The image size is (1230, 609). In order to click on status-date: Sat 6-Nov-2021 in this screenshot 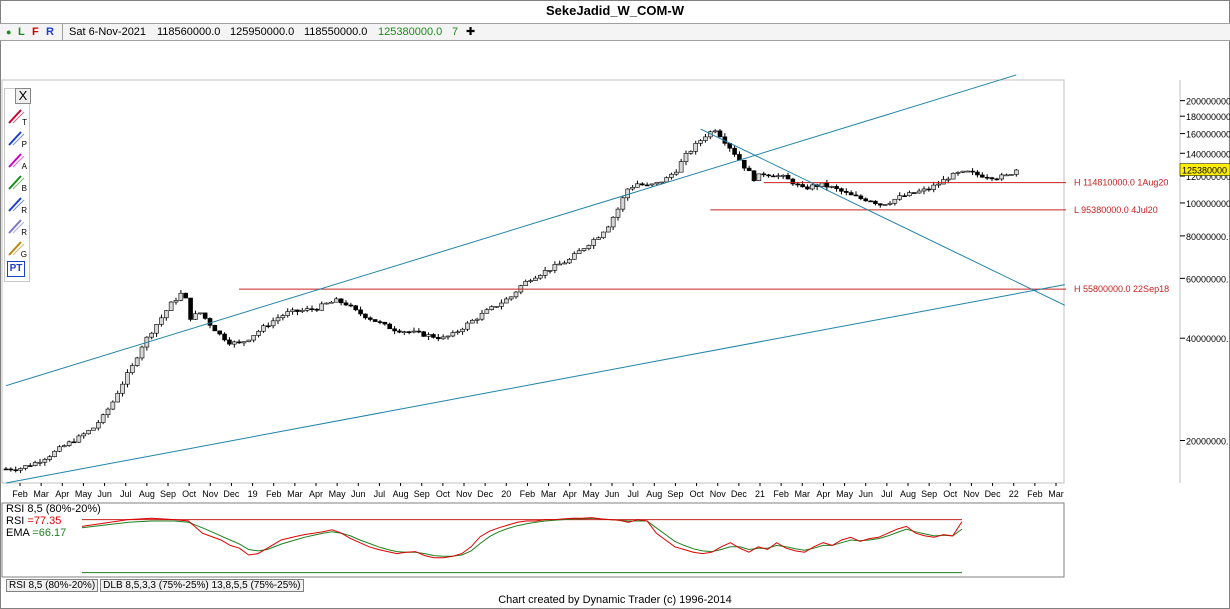, I will do `click(108, 32)`.